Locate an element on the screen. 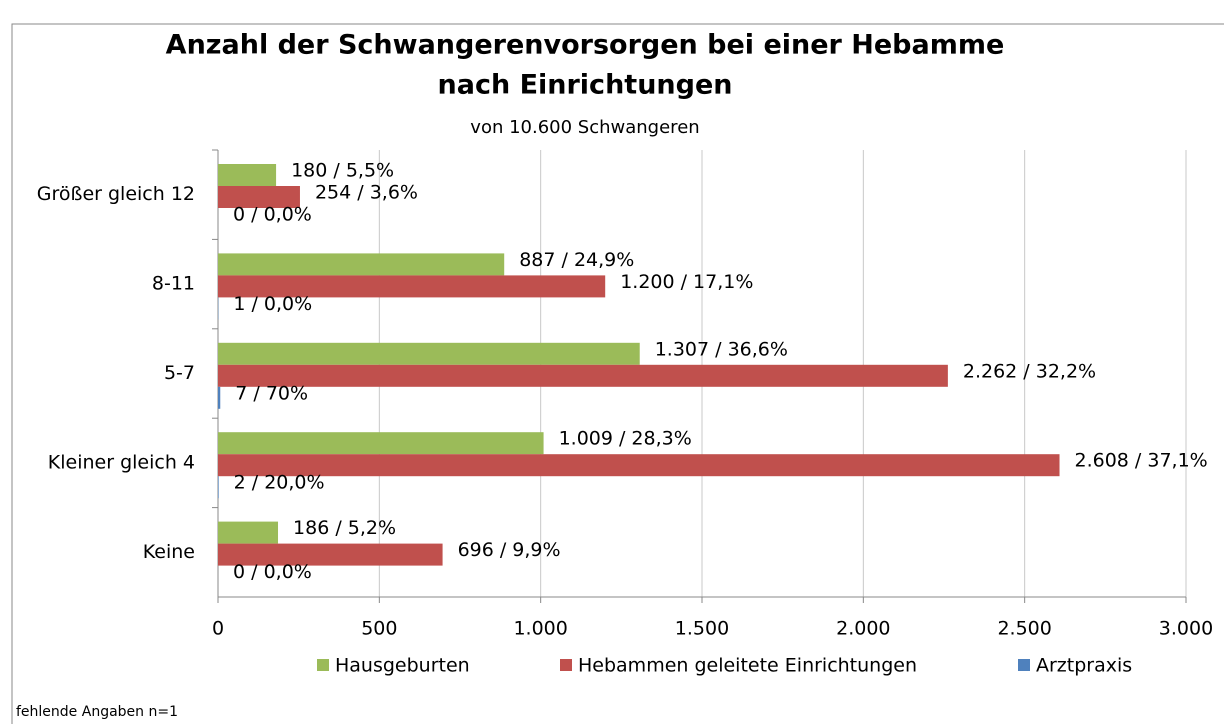 This screenshot has height=724, width=1224. data-label: 2.608 / 37,1% is located at coordinates (1141, 461).